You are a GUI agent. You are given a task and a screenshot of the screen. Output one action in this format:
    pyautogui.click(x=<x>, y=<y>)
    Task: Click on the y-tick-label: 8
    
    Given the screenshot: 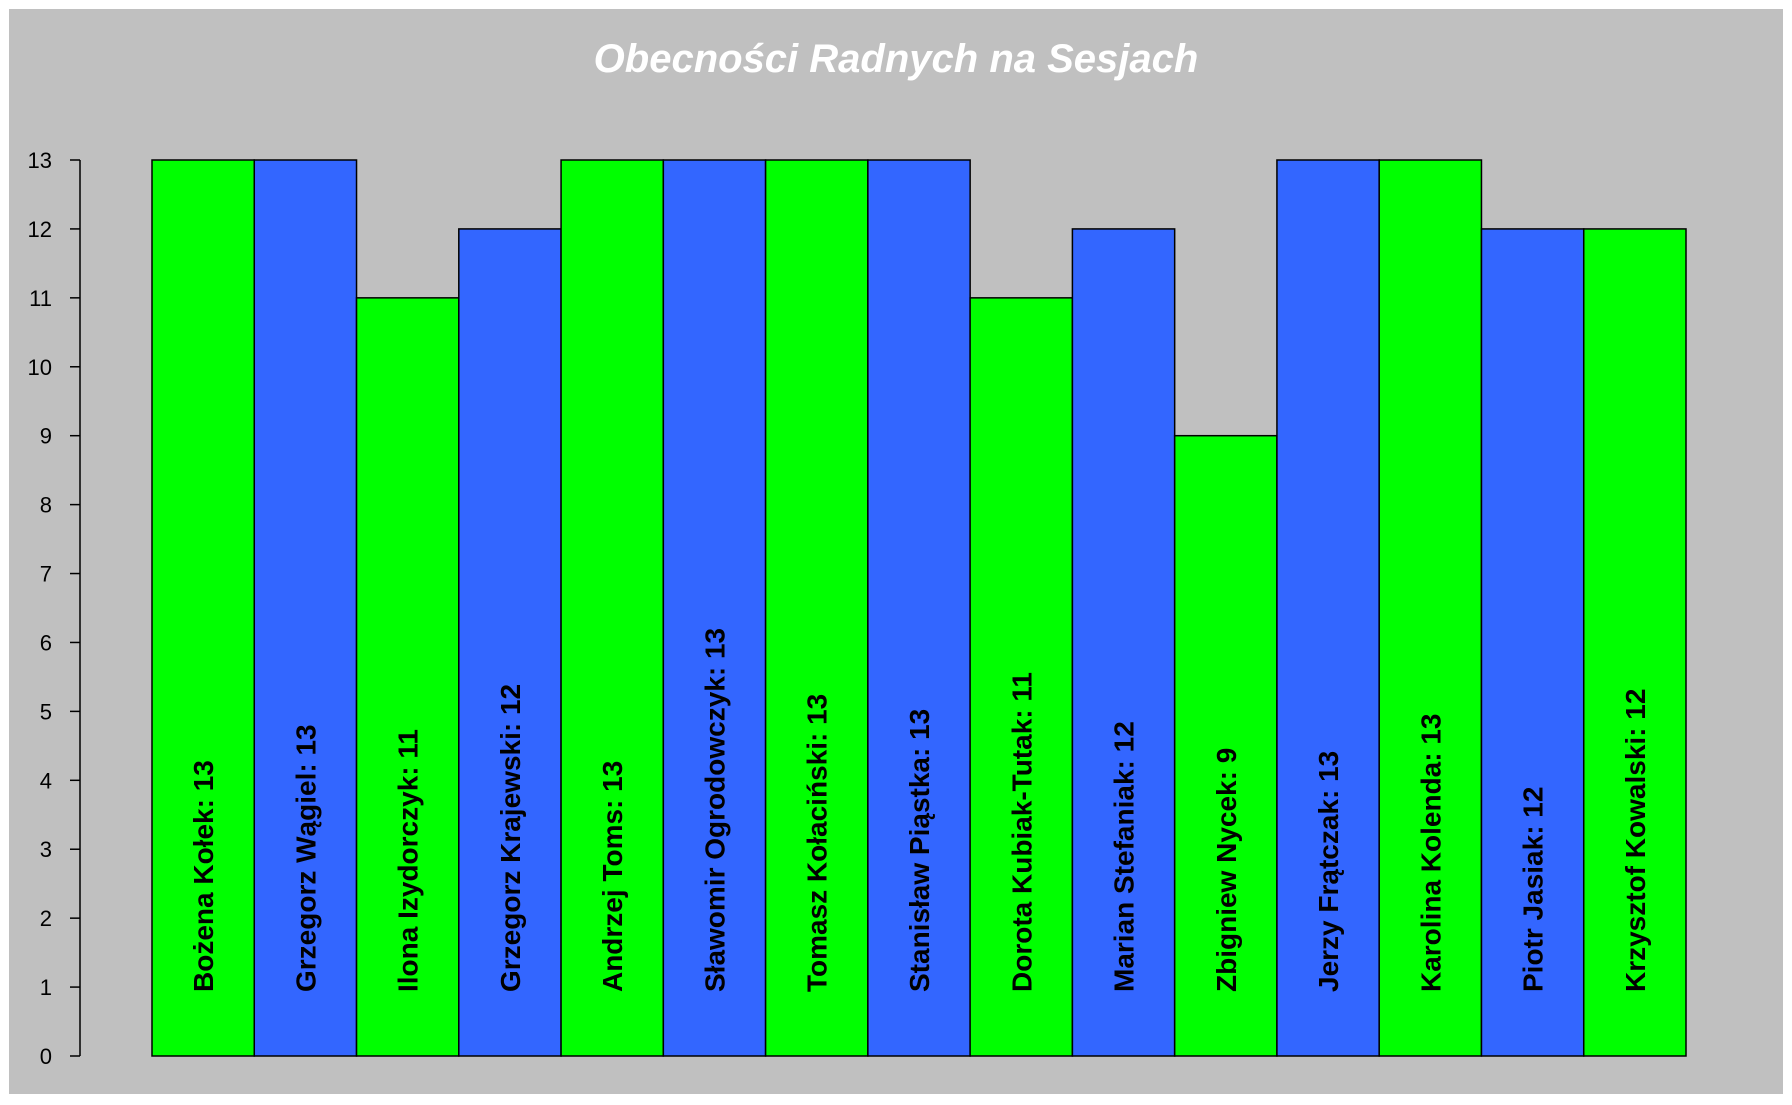 What is the action you would take?
    pyautogui.click(x=46, y=505)
    